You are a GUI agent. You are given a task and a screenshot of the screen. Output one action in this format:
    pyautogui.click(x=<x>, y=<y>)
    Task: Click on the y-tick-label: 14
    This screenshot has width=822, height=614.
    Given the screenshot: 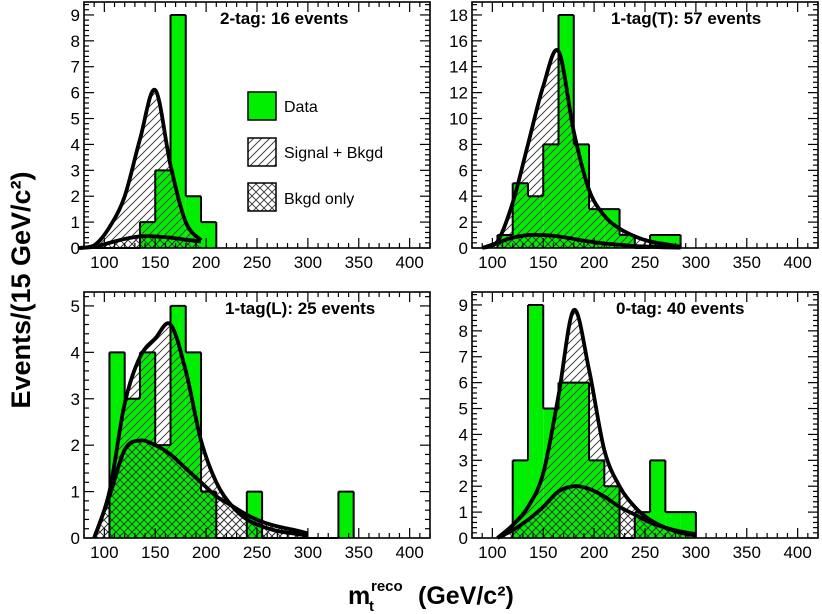 What is the action you would take?
    pyautogui.click(x=458, y=67)
    